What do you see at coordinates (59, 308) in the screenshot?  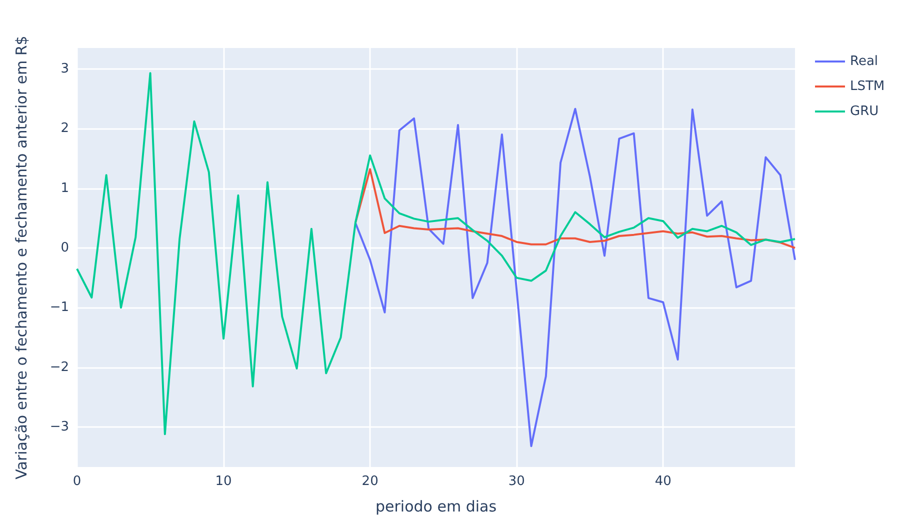 I see `y-tick-label: −1` at bounding box center [59, 308].